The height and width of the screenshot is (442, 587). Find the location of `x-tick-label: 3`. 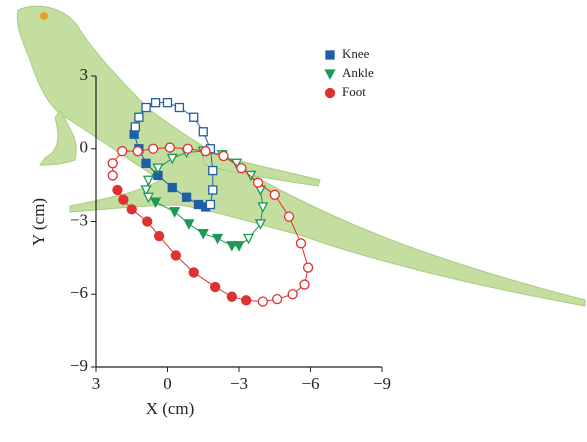

x-tick-label: 3 is located at coordinates (96, 383).